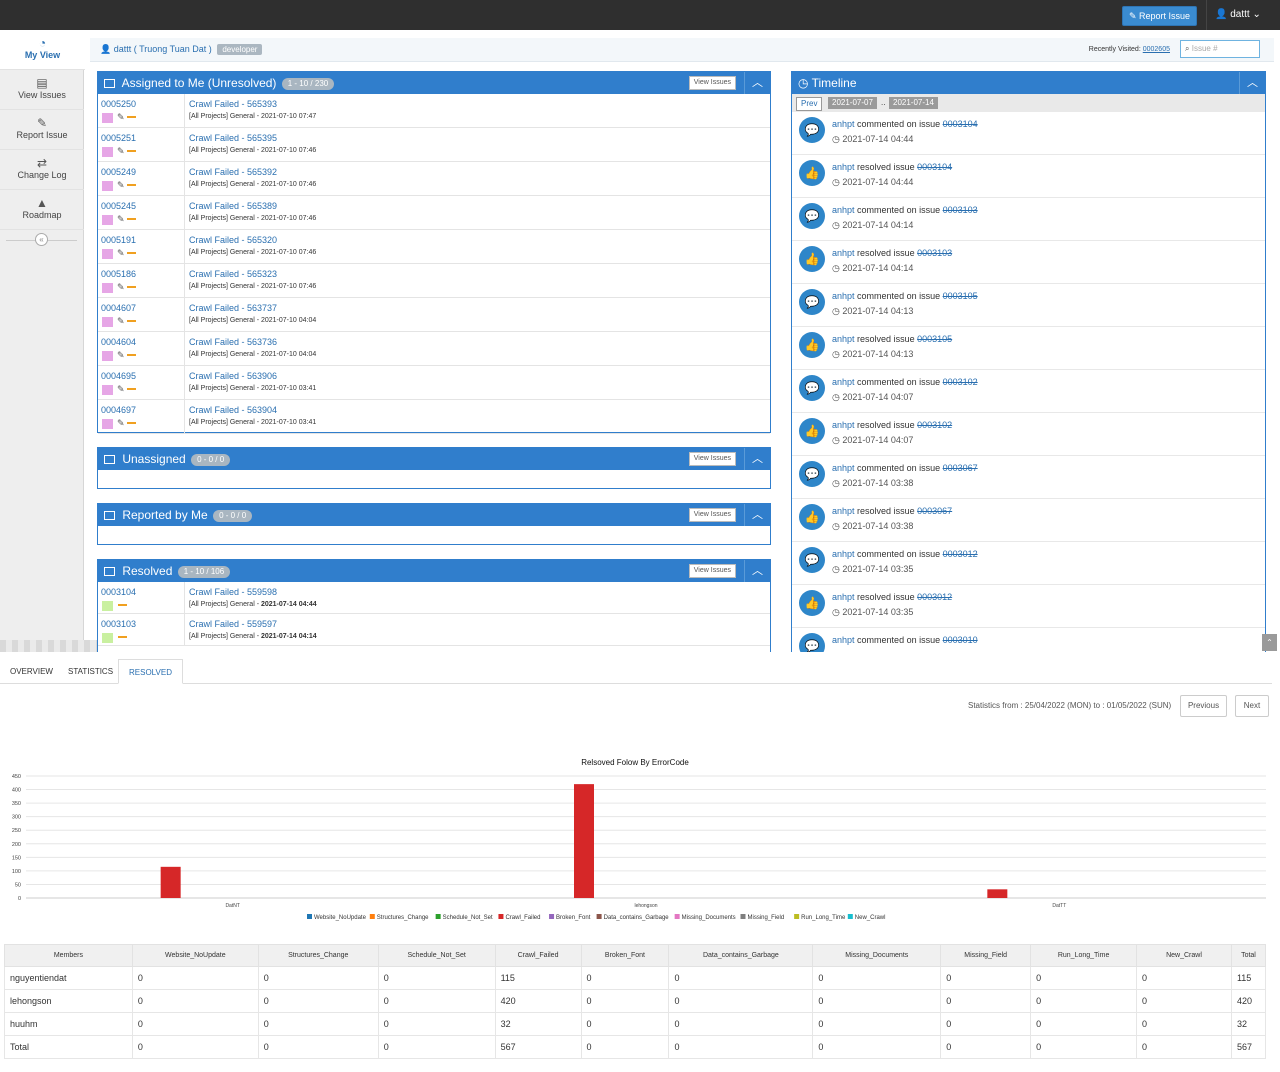 This screenshot has width=1280, height=1072. I want to click on issue-search-input: ⌕ Issue #, so click(1220, 49).